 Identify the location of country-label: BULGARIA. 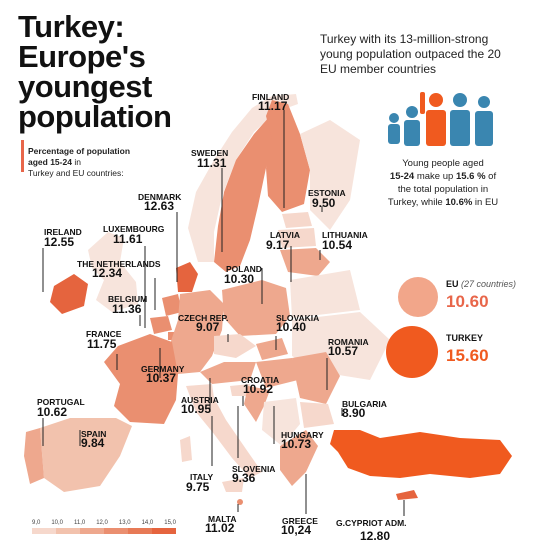
(364, 404).